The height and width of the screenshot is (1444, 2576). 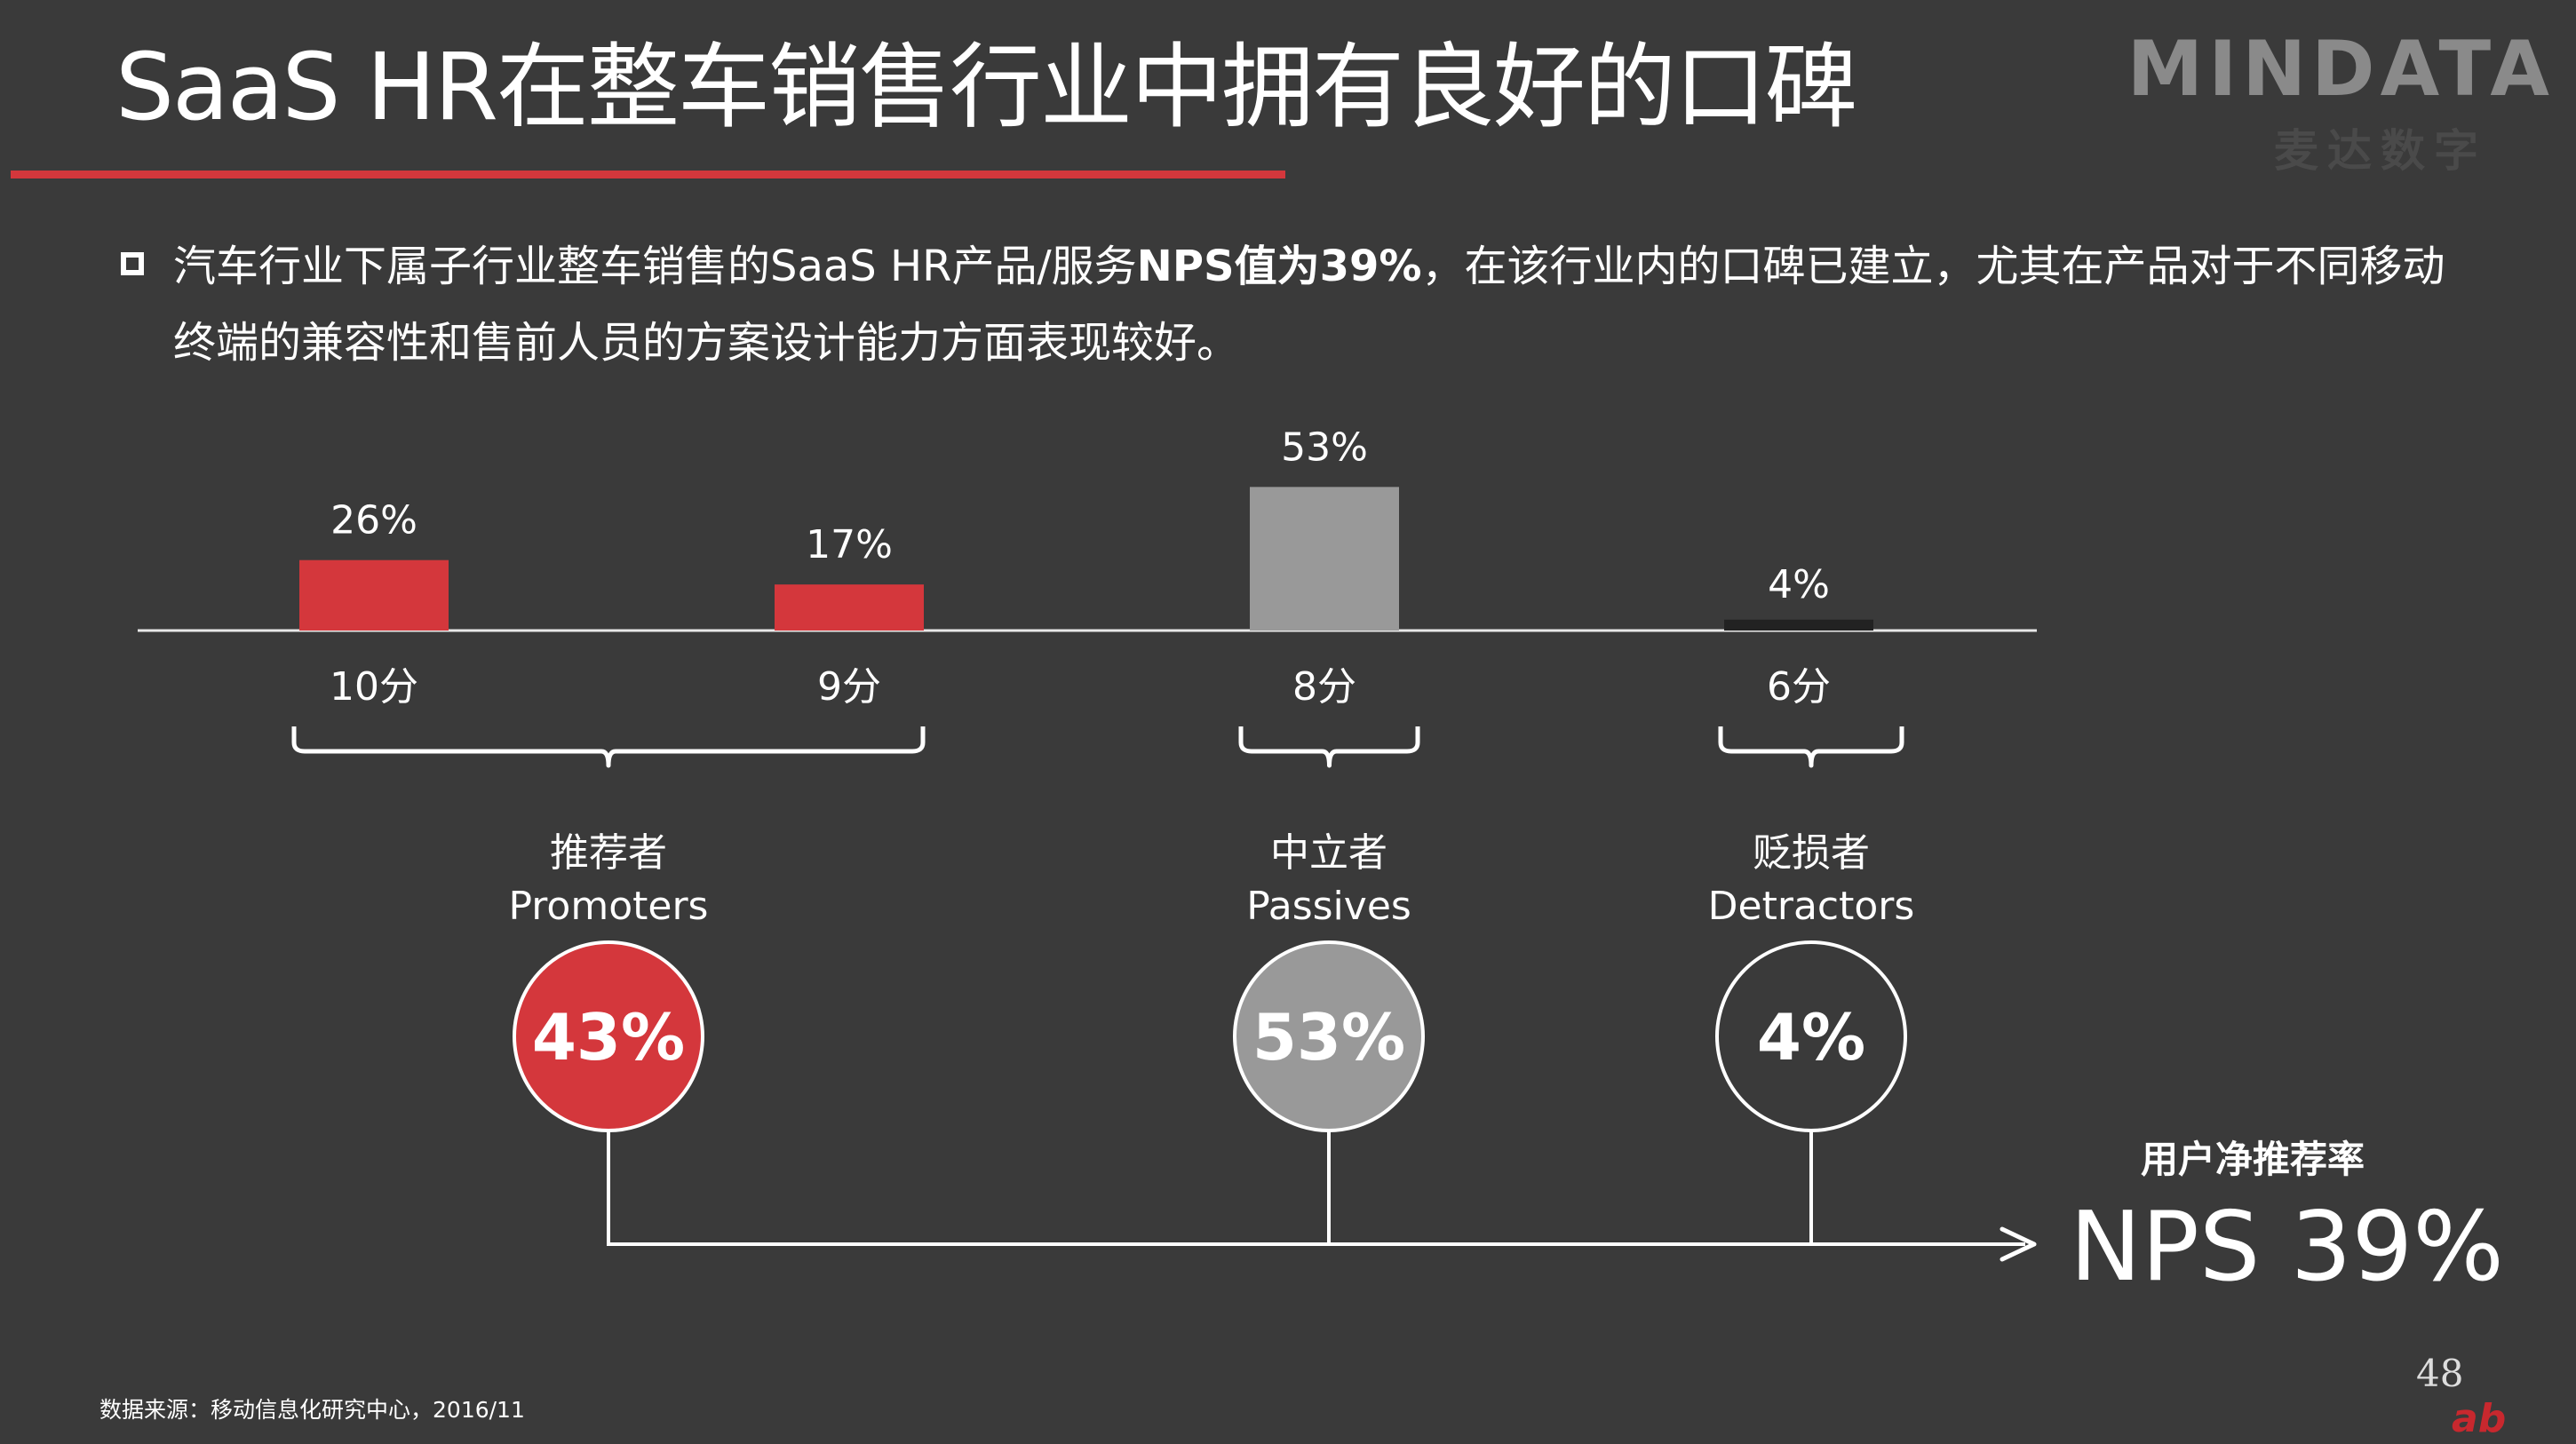 I want to click on page-title: SaaS HR在整车销售行业中拥有良好的口碑, so click(x=986, y=87).